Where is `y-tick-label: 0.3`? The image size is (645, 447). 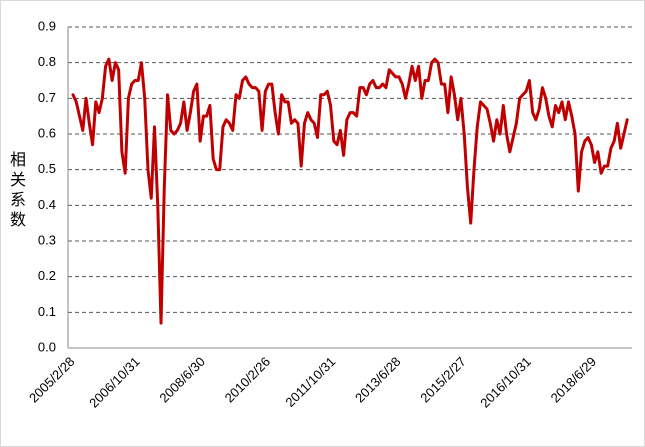
y-tick-label: 0.3 is located at coordinates (47, 239).